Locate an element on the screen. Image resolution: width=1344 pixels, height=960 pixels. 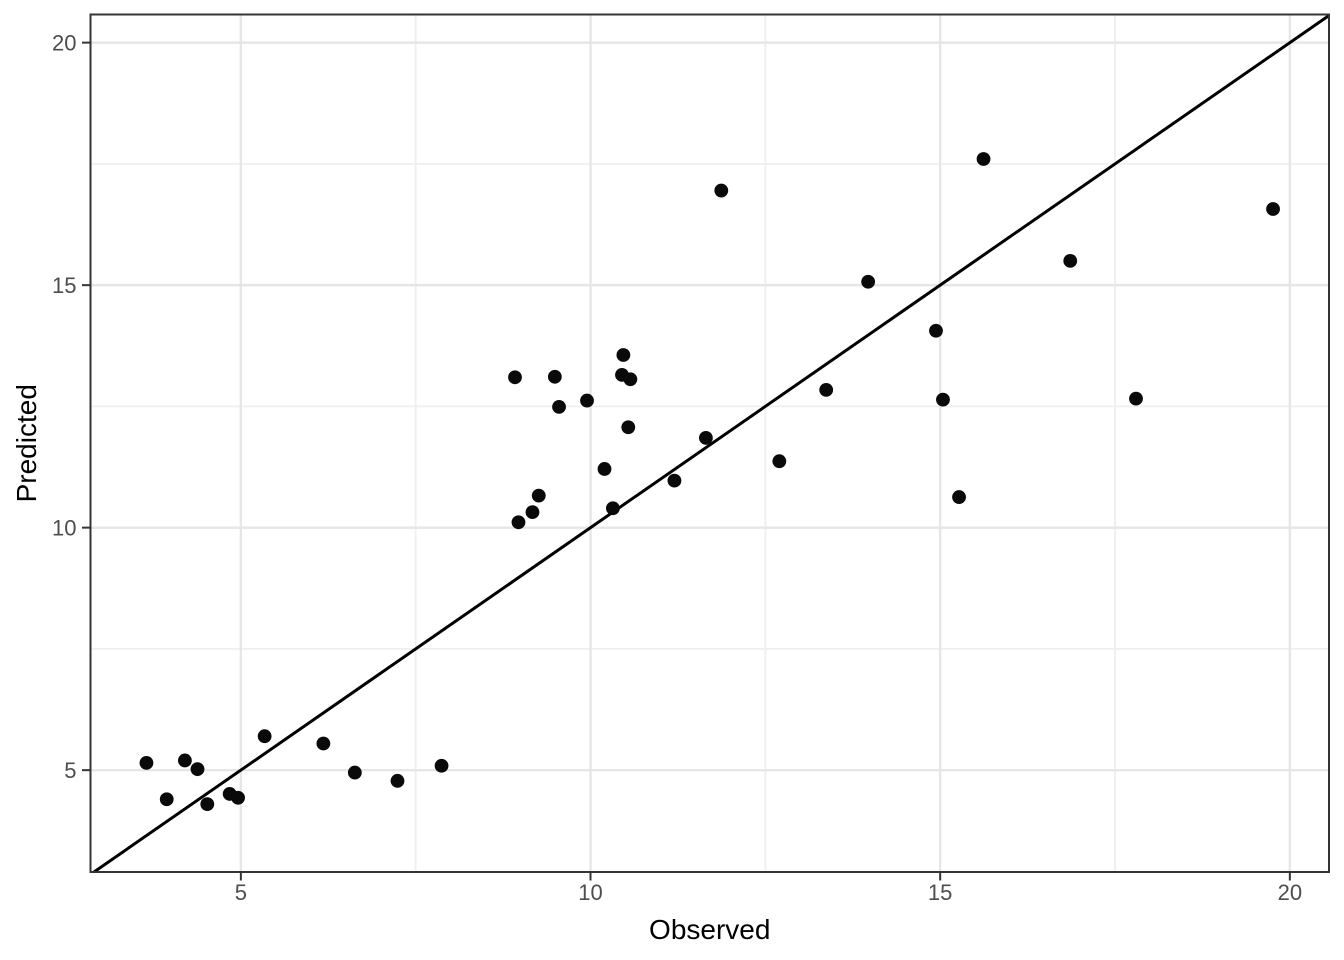
y-tick-label: 20 is located at coordinates (64, 43).